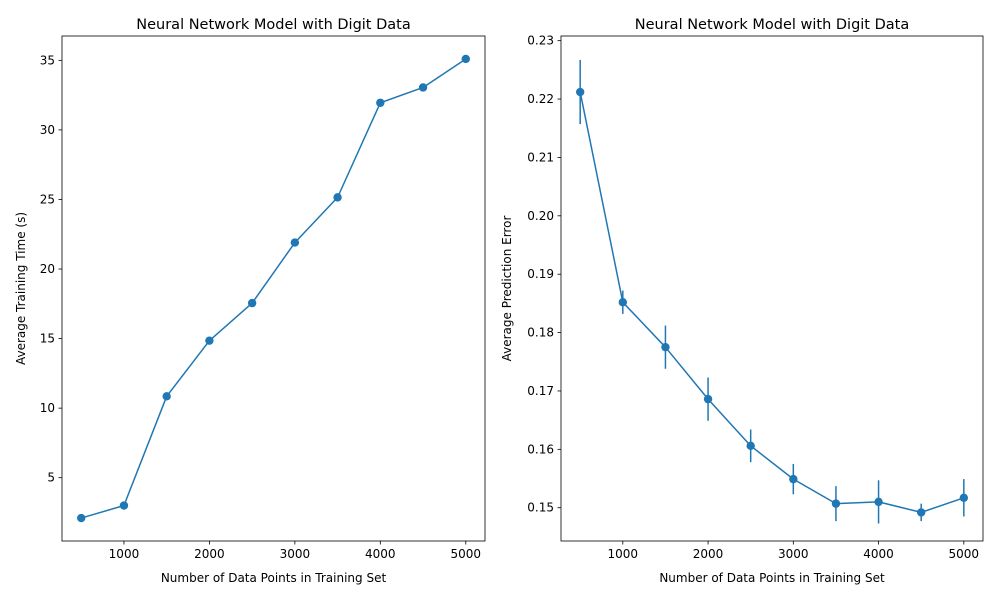 This screenshot has height=600, width=1000. What do you see at coordinates (540, 99) in the screenshot?
I see `y-tick-label: 0.22` at bounding box center [540, 99].